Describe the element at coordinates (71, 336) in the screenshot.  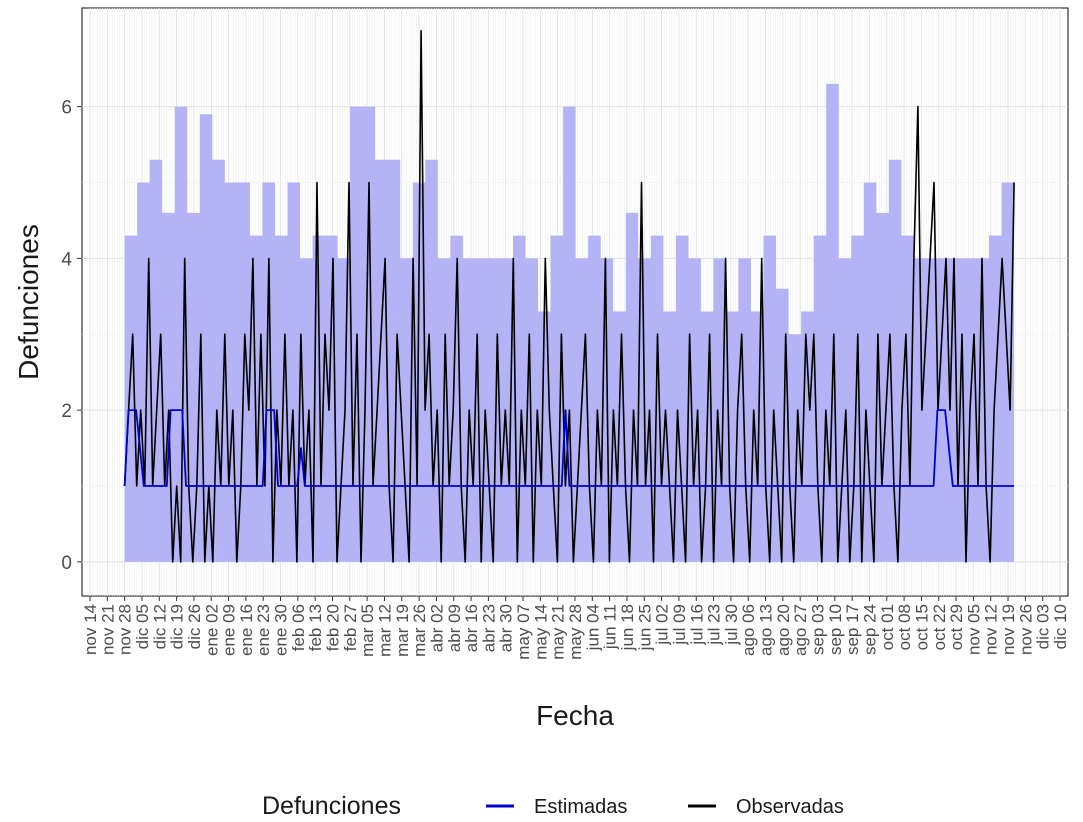
I see `y-axis: 0 2 4 6` at that location.